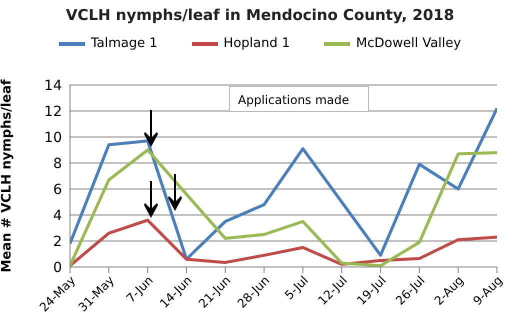 This screenshot has height=334, width=520. I want to click on y-tick-label: 10, so click(53, 138).